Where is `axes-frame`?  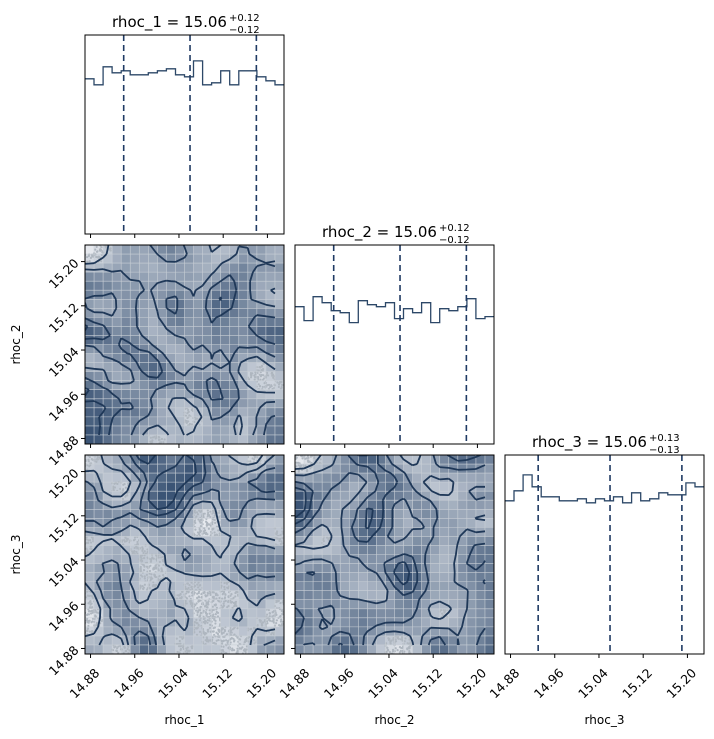
axes-frame is located at coordinates (184, 554).